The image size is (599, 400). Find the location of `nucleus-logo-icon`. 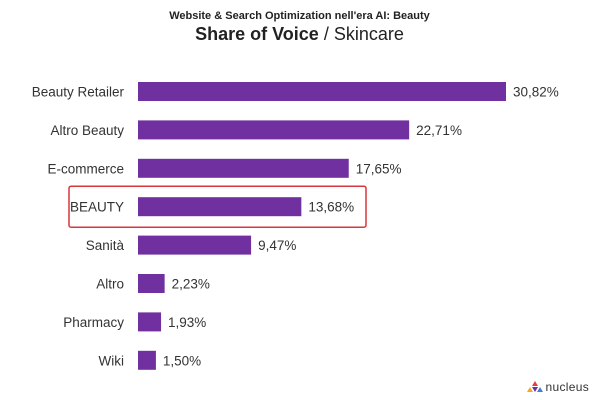

nucleus-logo-icon is located at coordinates (534, 386).